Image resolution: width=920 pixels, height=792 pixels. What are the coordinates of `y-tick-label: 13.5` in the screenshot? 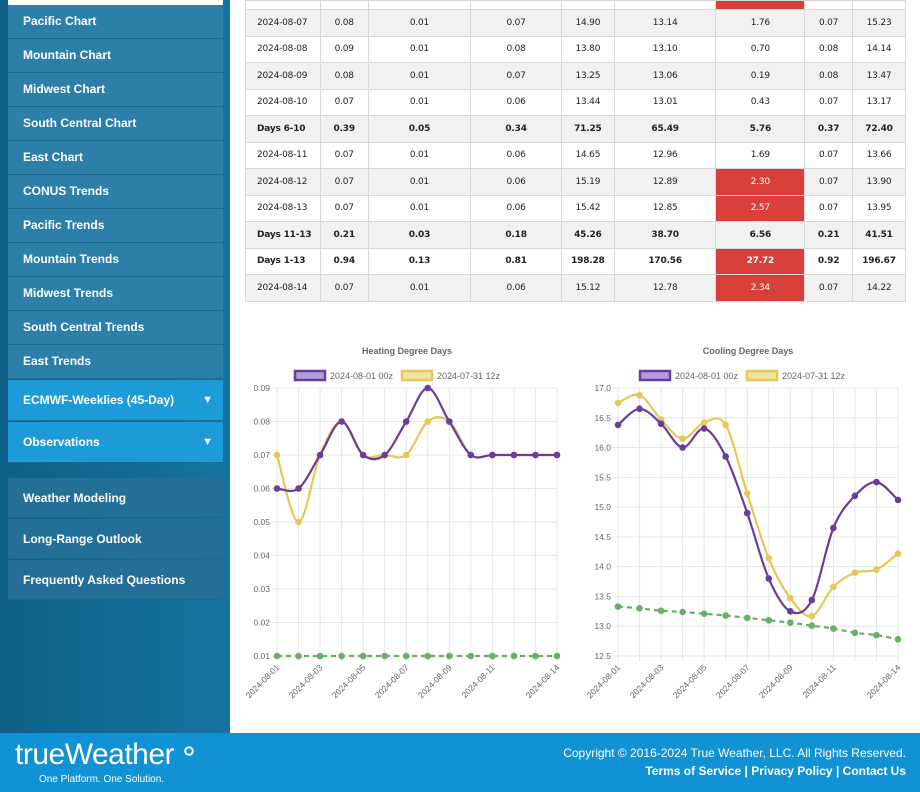 It's located at (602, 596).